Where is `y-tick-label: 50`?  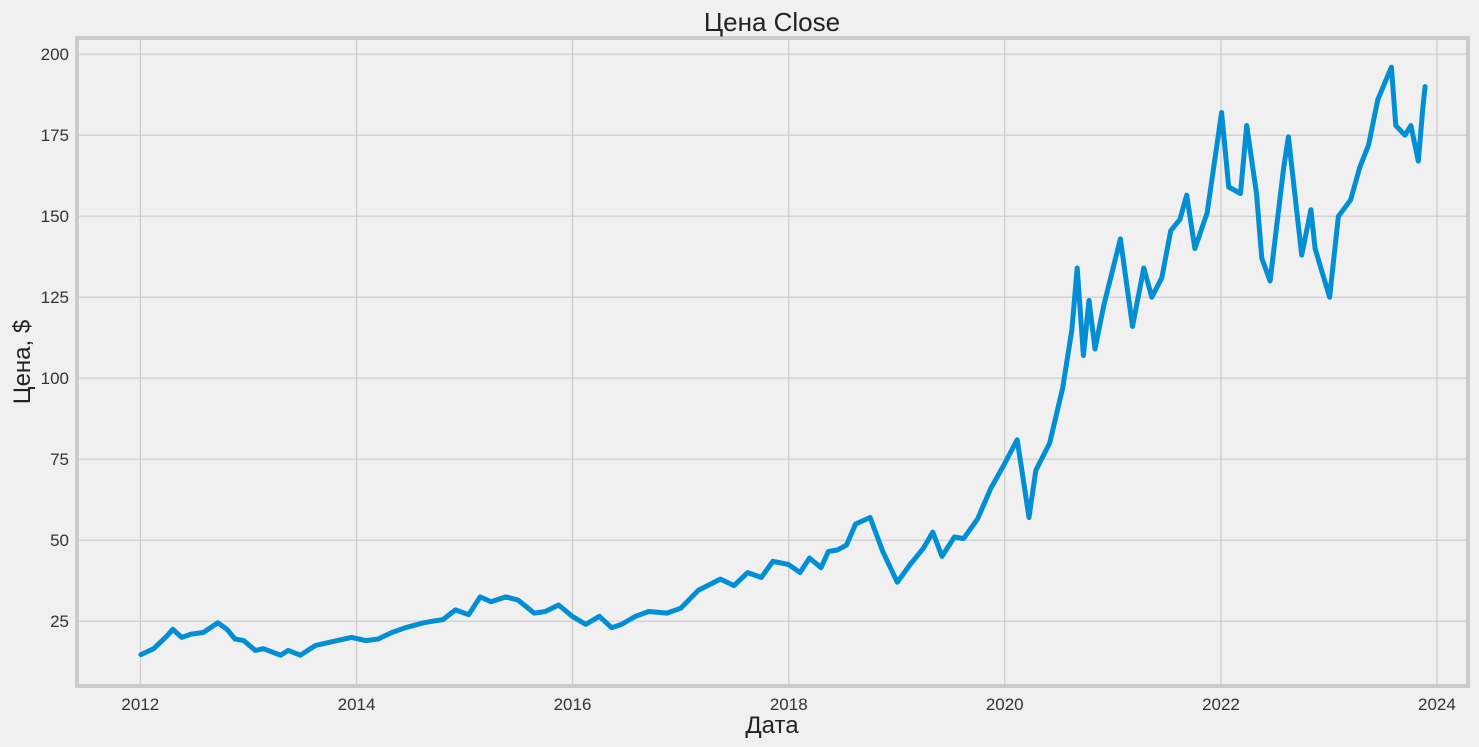
y-tick-label: 50 is located at coordinates (59, 540).